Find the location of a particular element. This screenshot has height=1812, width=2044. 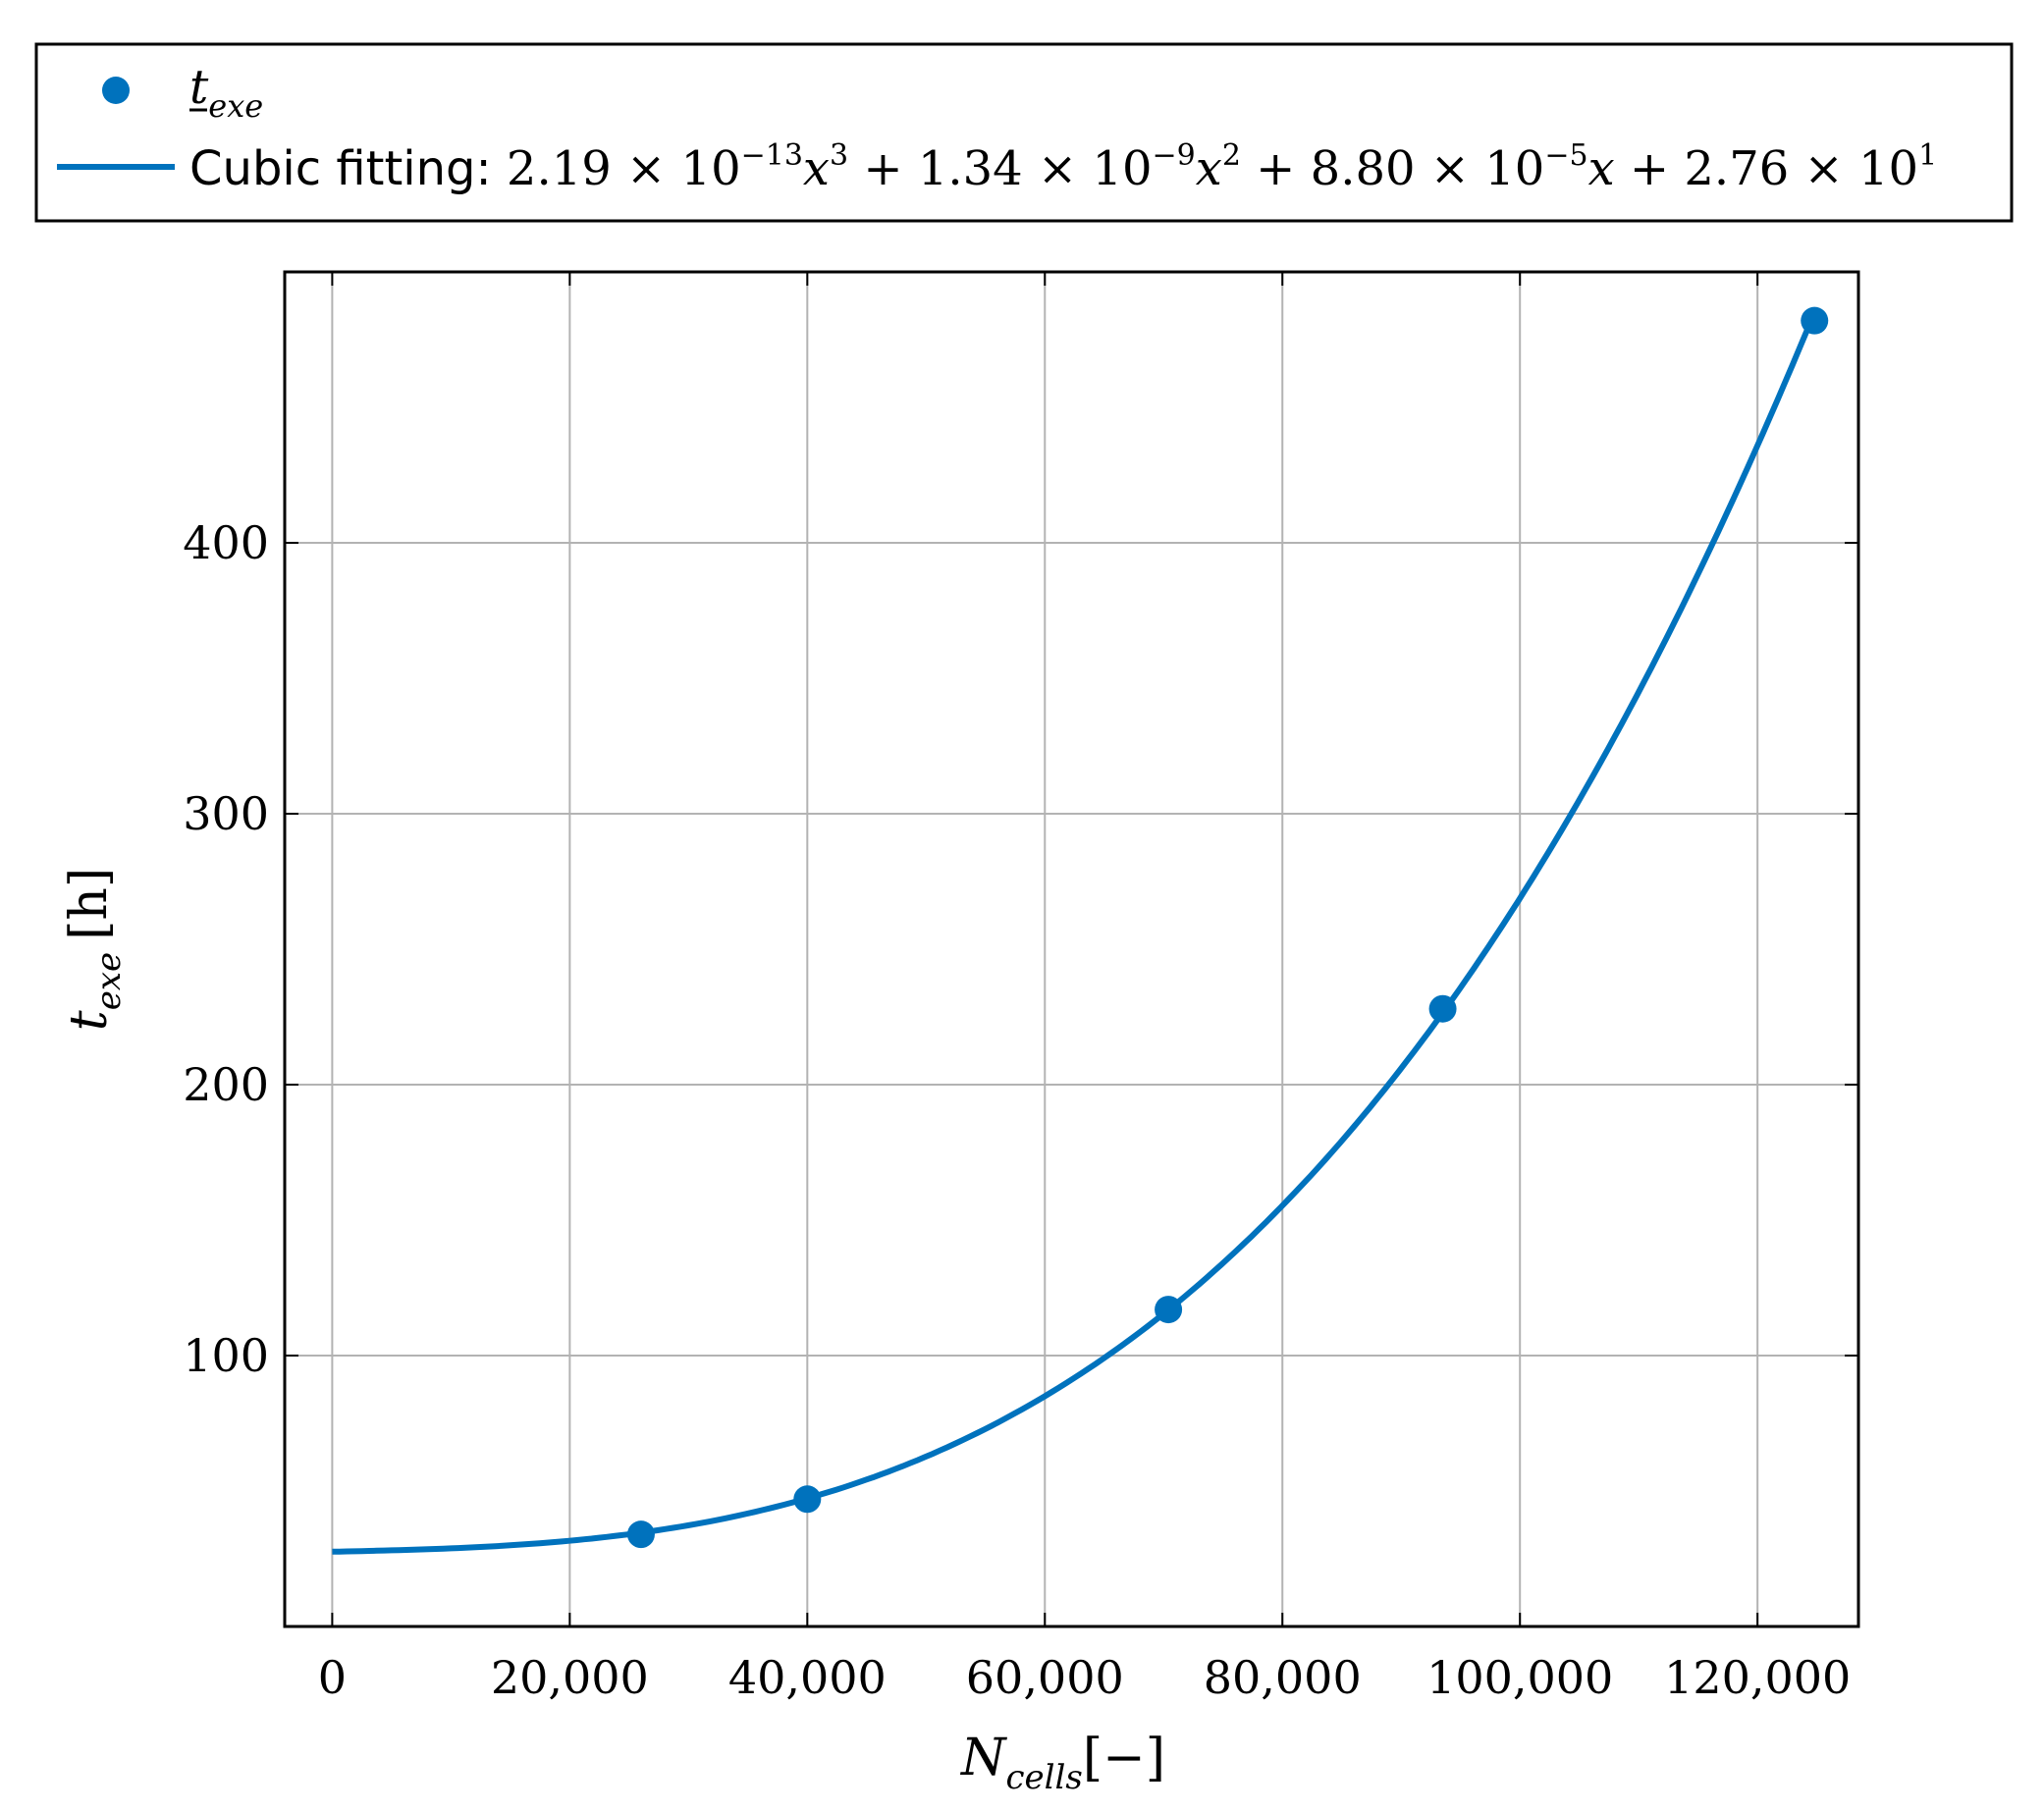

x-tick-labels: 0 20,000 40,000 60,000 80,000 100,000 120,000 is located at coordinates (1085, 1677).